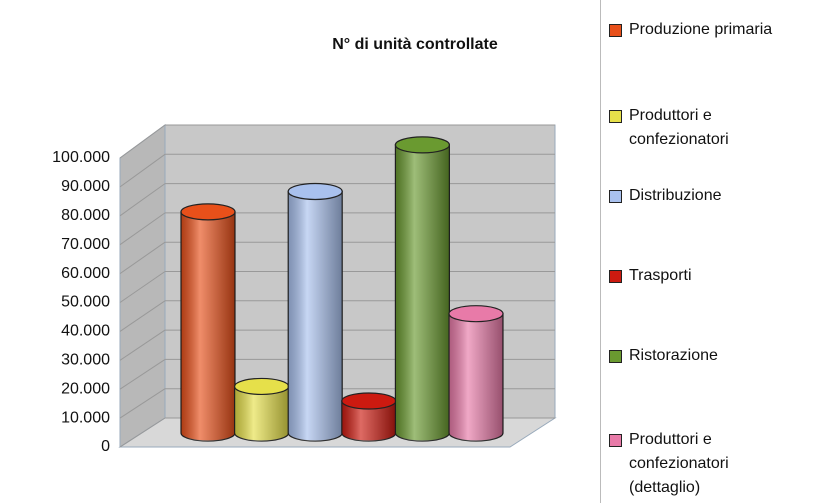 The width and height of the screenshot is (821, 503). Describe the element at coordinates (714, 276) in the screenshot. I see `legend-item: Trasporti` at that location.